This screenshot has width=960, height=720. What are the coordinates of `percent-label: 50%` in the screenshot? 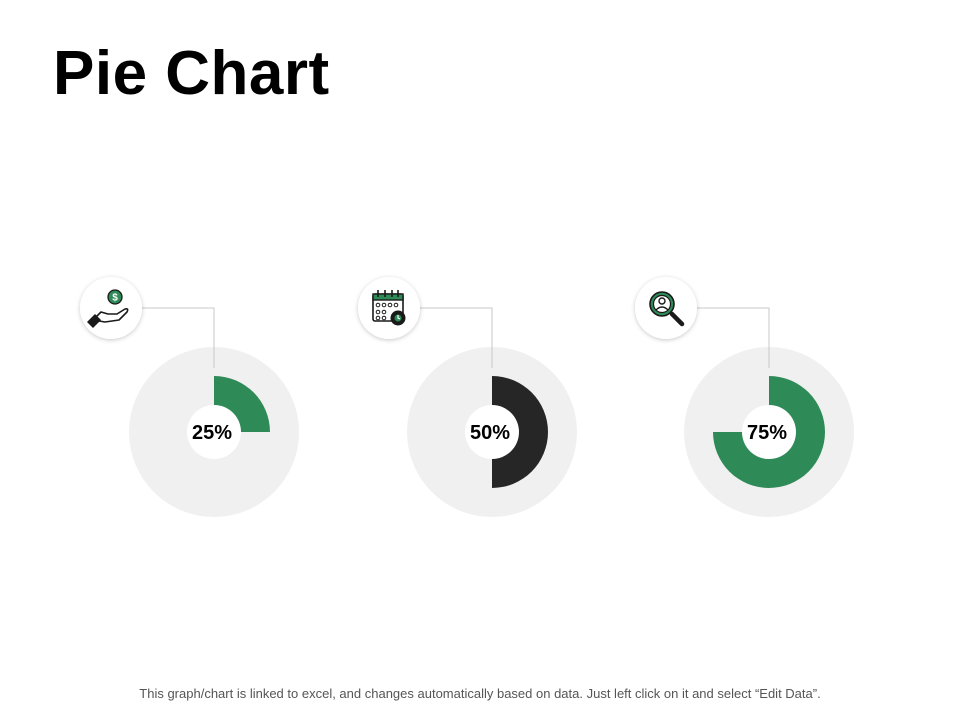 It's located at (490, 433).